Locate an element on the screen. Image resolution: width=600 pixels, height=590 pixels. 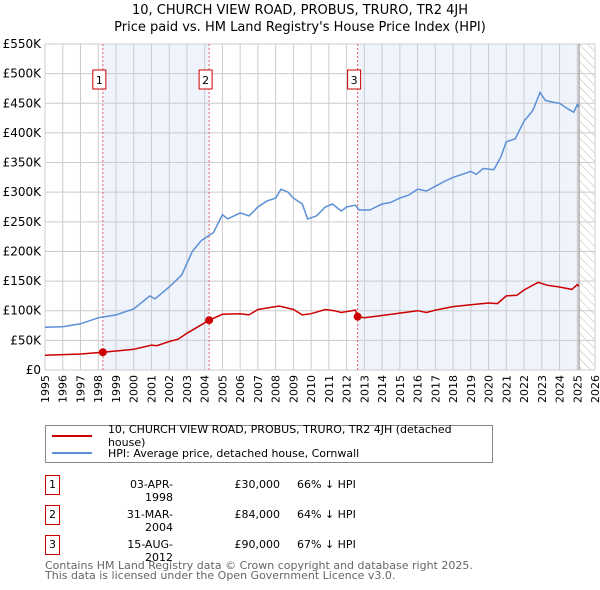
x-tick-label: 2000 is located at coordinates (134, 389).